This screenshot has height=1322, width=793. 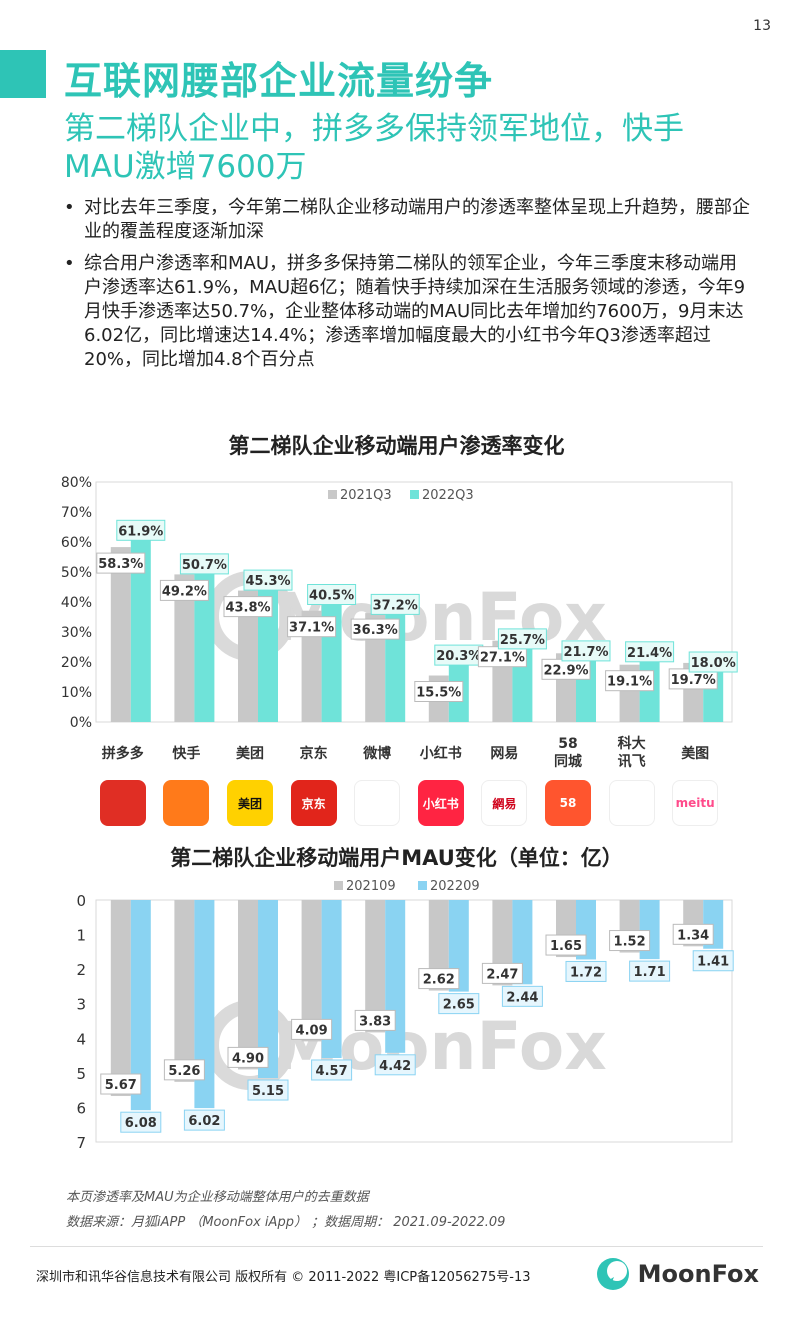 What do you see at coordinates (455, 886) in the screenshot?
I see `legend-label: 202209` at bounding box center [455, 886].